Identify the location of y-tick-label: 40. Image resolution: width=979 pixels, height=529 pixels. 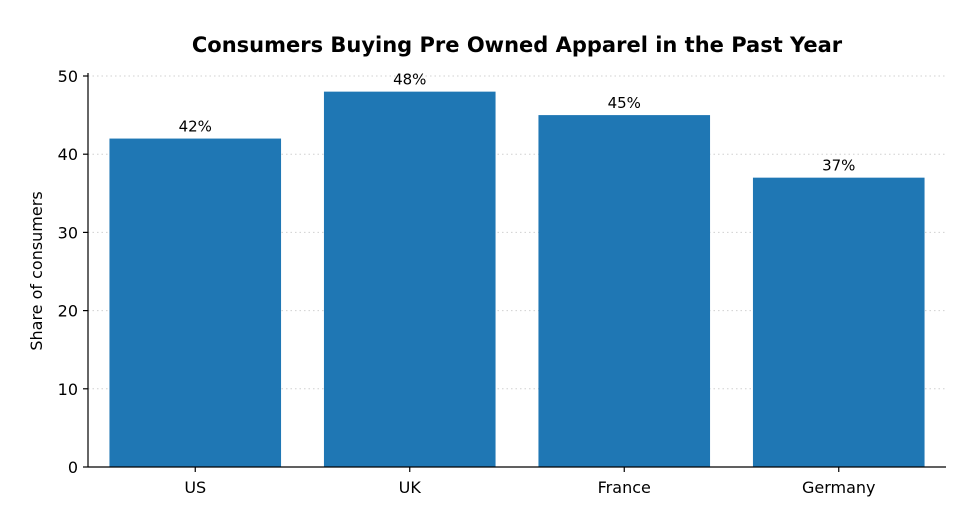
(68, 154).